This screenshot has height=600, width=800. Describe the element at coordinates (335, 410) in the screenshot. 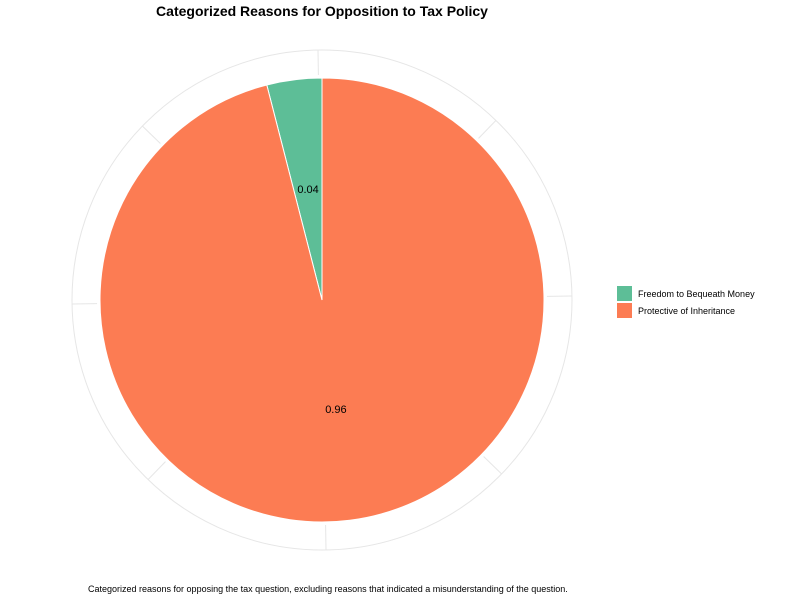

I see `slice-label-protective-of-inheritance: 0.96` at that location.